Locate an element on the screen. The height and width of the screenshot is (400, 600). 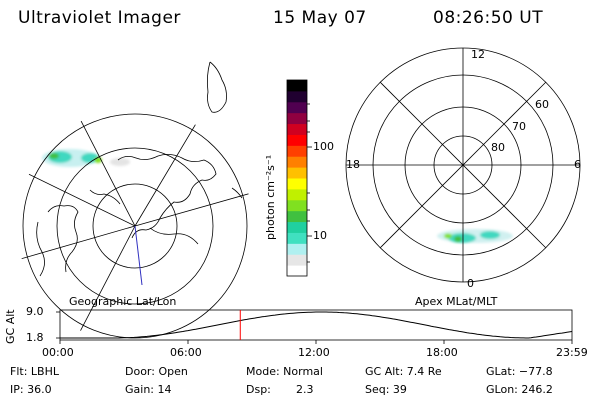
geo-panel-label: Geographic Lat/Lon is located at coordinates (123, 301).